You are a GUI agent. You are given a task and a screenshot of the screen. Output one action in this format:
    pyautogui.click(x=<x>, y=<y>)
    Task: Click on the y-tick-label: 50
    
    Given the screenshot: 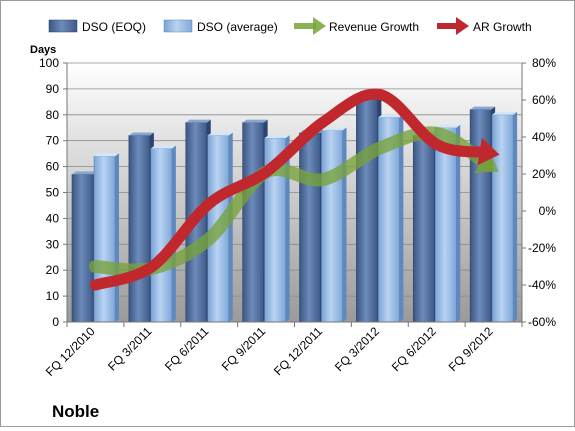 What is the action you would take?
    pyautogui.click(x=53, y=193)
    